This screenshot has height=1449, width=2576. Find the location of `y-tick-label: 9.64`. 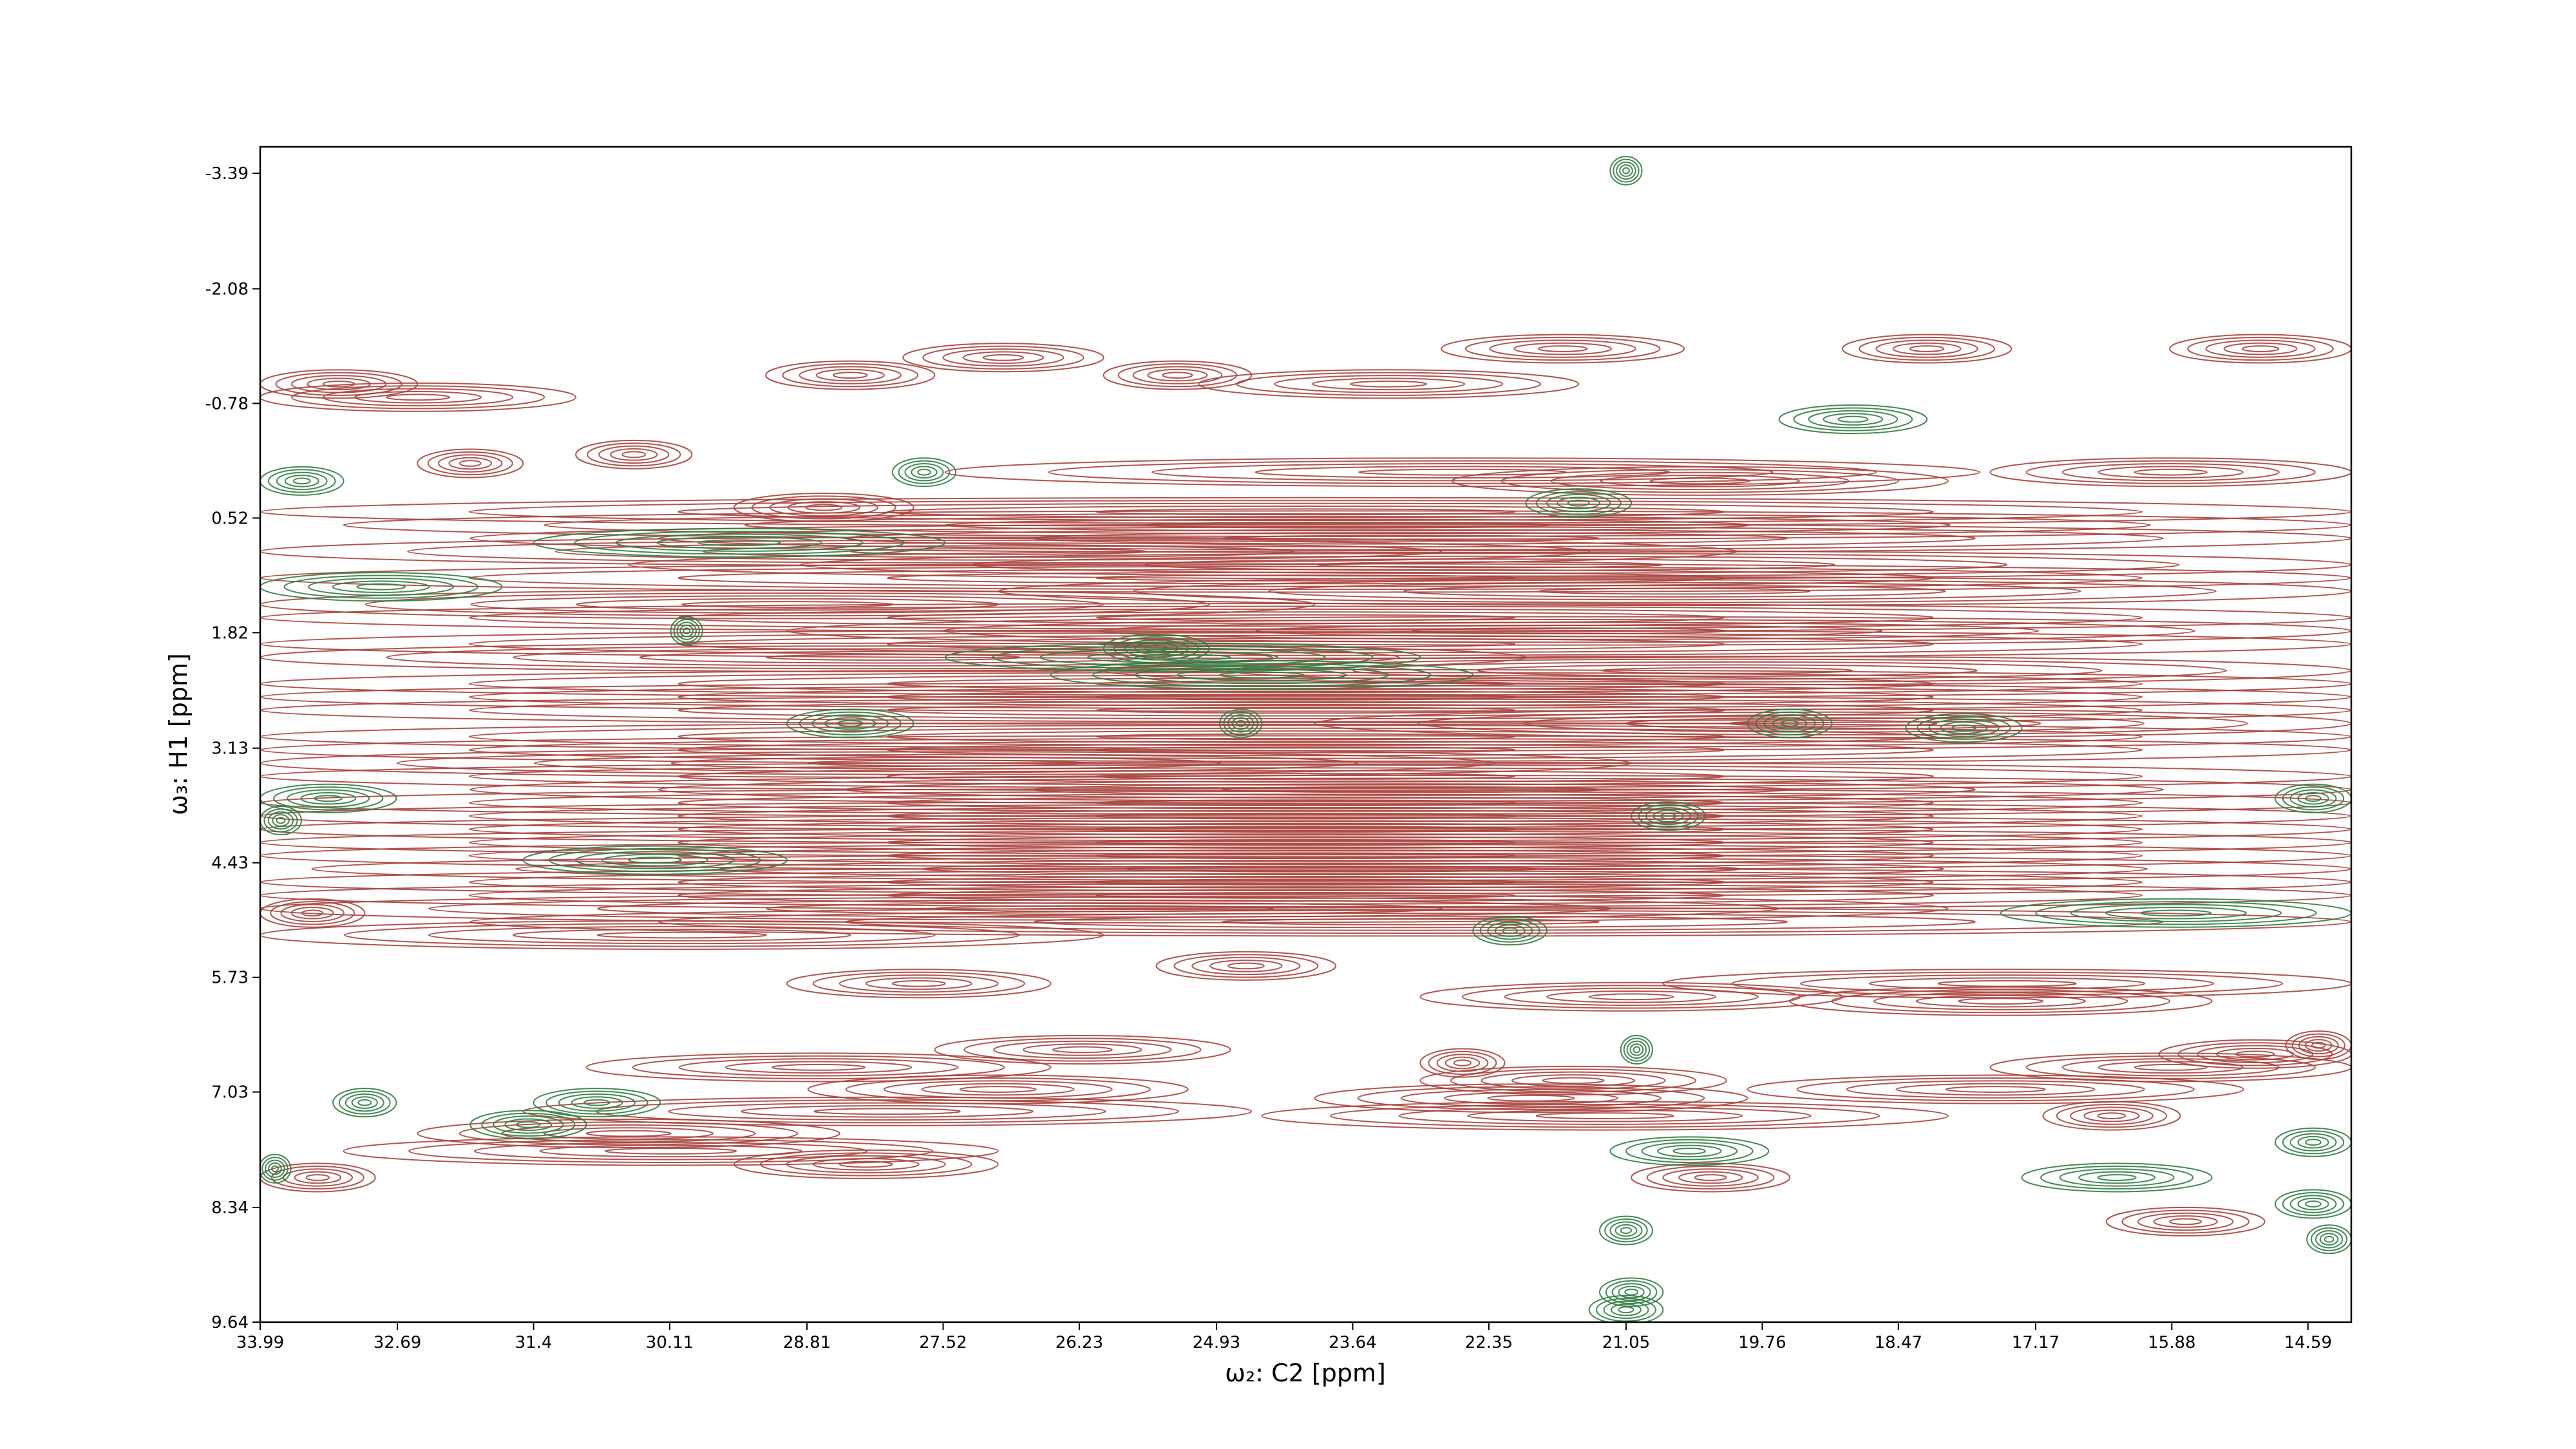

y-tick-label: 9.64 is located at coordinates (230, 1322).